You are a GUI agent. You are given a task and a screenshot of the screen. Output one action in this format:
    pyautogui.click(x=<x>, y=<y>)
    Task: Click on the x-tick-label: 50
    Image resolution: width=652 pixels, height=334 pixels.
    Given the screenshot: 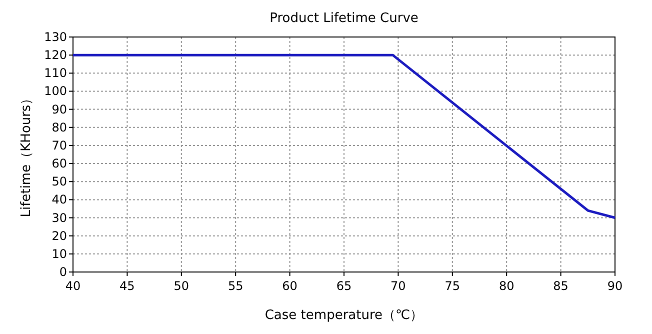 What is the action you would take?
    pyautogui.click(x=182, y=286)
    